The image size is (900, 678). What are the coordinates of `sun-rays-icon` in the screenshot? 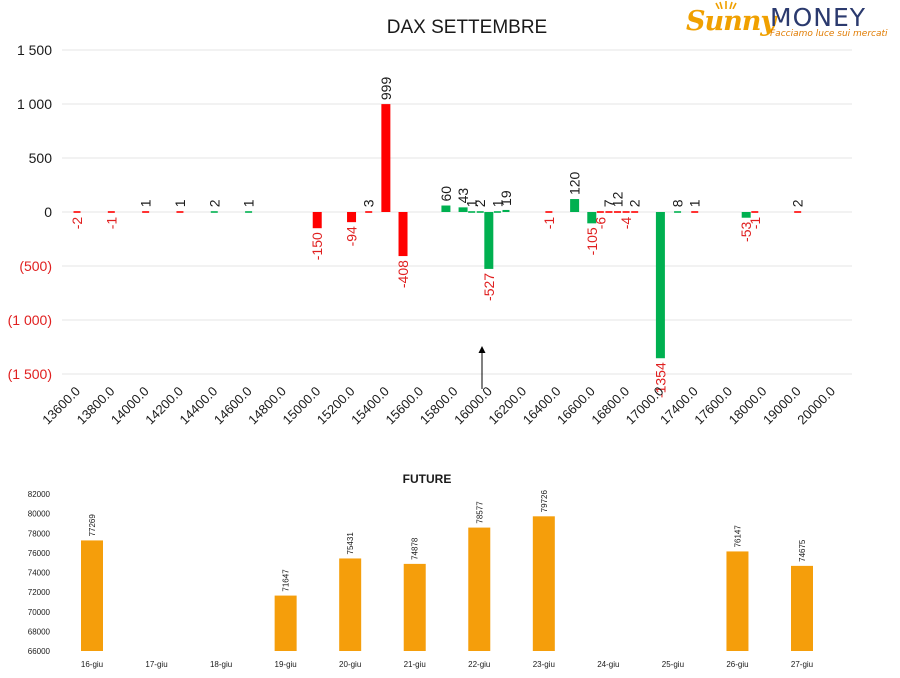 It's located at (726, 5).